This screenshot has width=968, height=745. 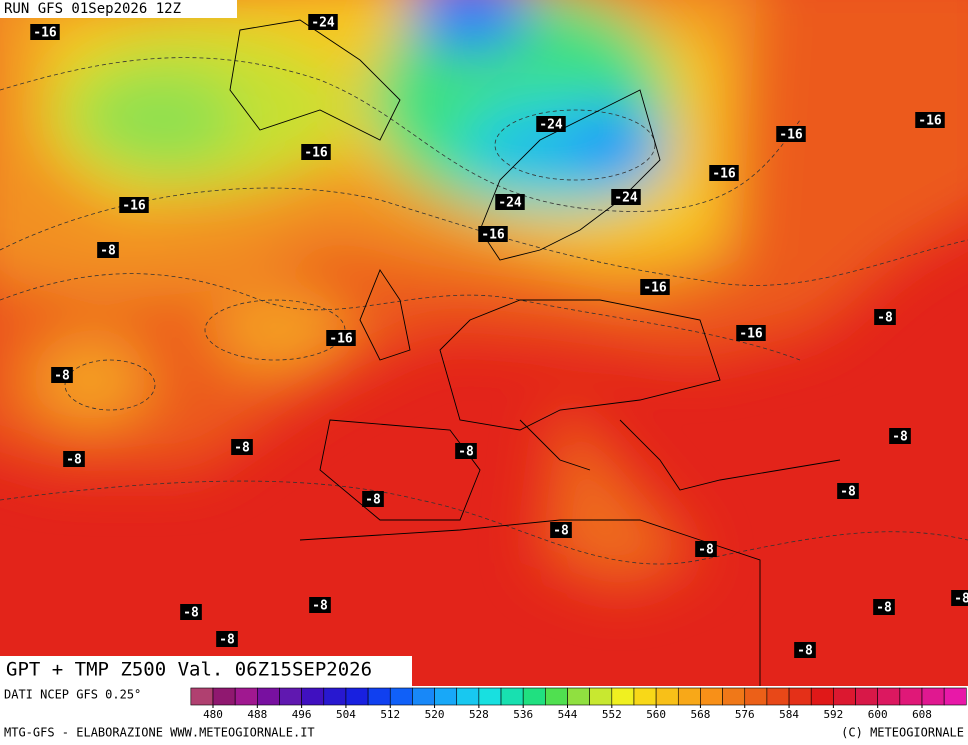 What do you see at coordinates (833, 714) in the screenshot?
I see `scale-tick-label: 592` at bounding box center [833, 714].